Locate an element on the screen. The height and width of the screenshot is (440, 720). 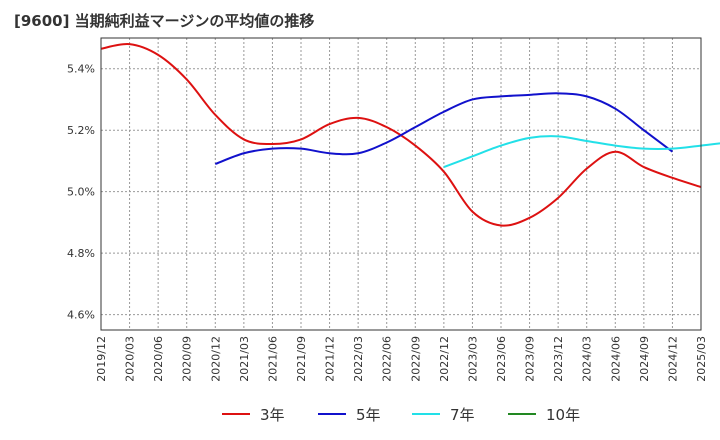
chart-title: [9600] 当期純利益マージンの平均値の推移 is located at coordinates (164, 21).